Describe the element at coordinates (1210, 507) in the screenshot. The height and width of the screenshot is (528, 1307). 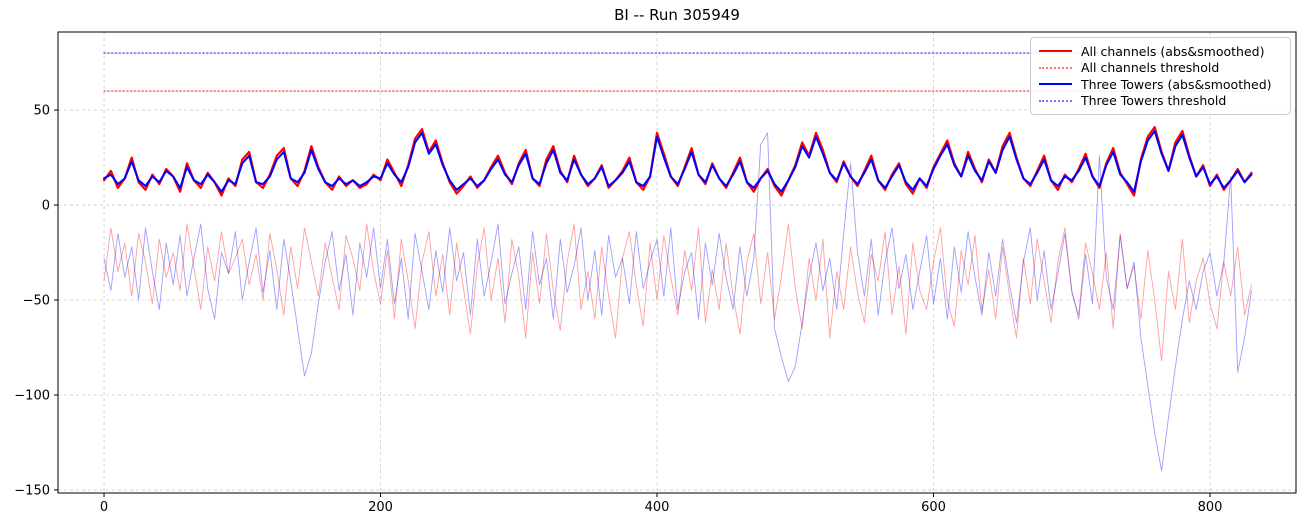
I see `x-tick-label: 800` at that location.